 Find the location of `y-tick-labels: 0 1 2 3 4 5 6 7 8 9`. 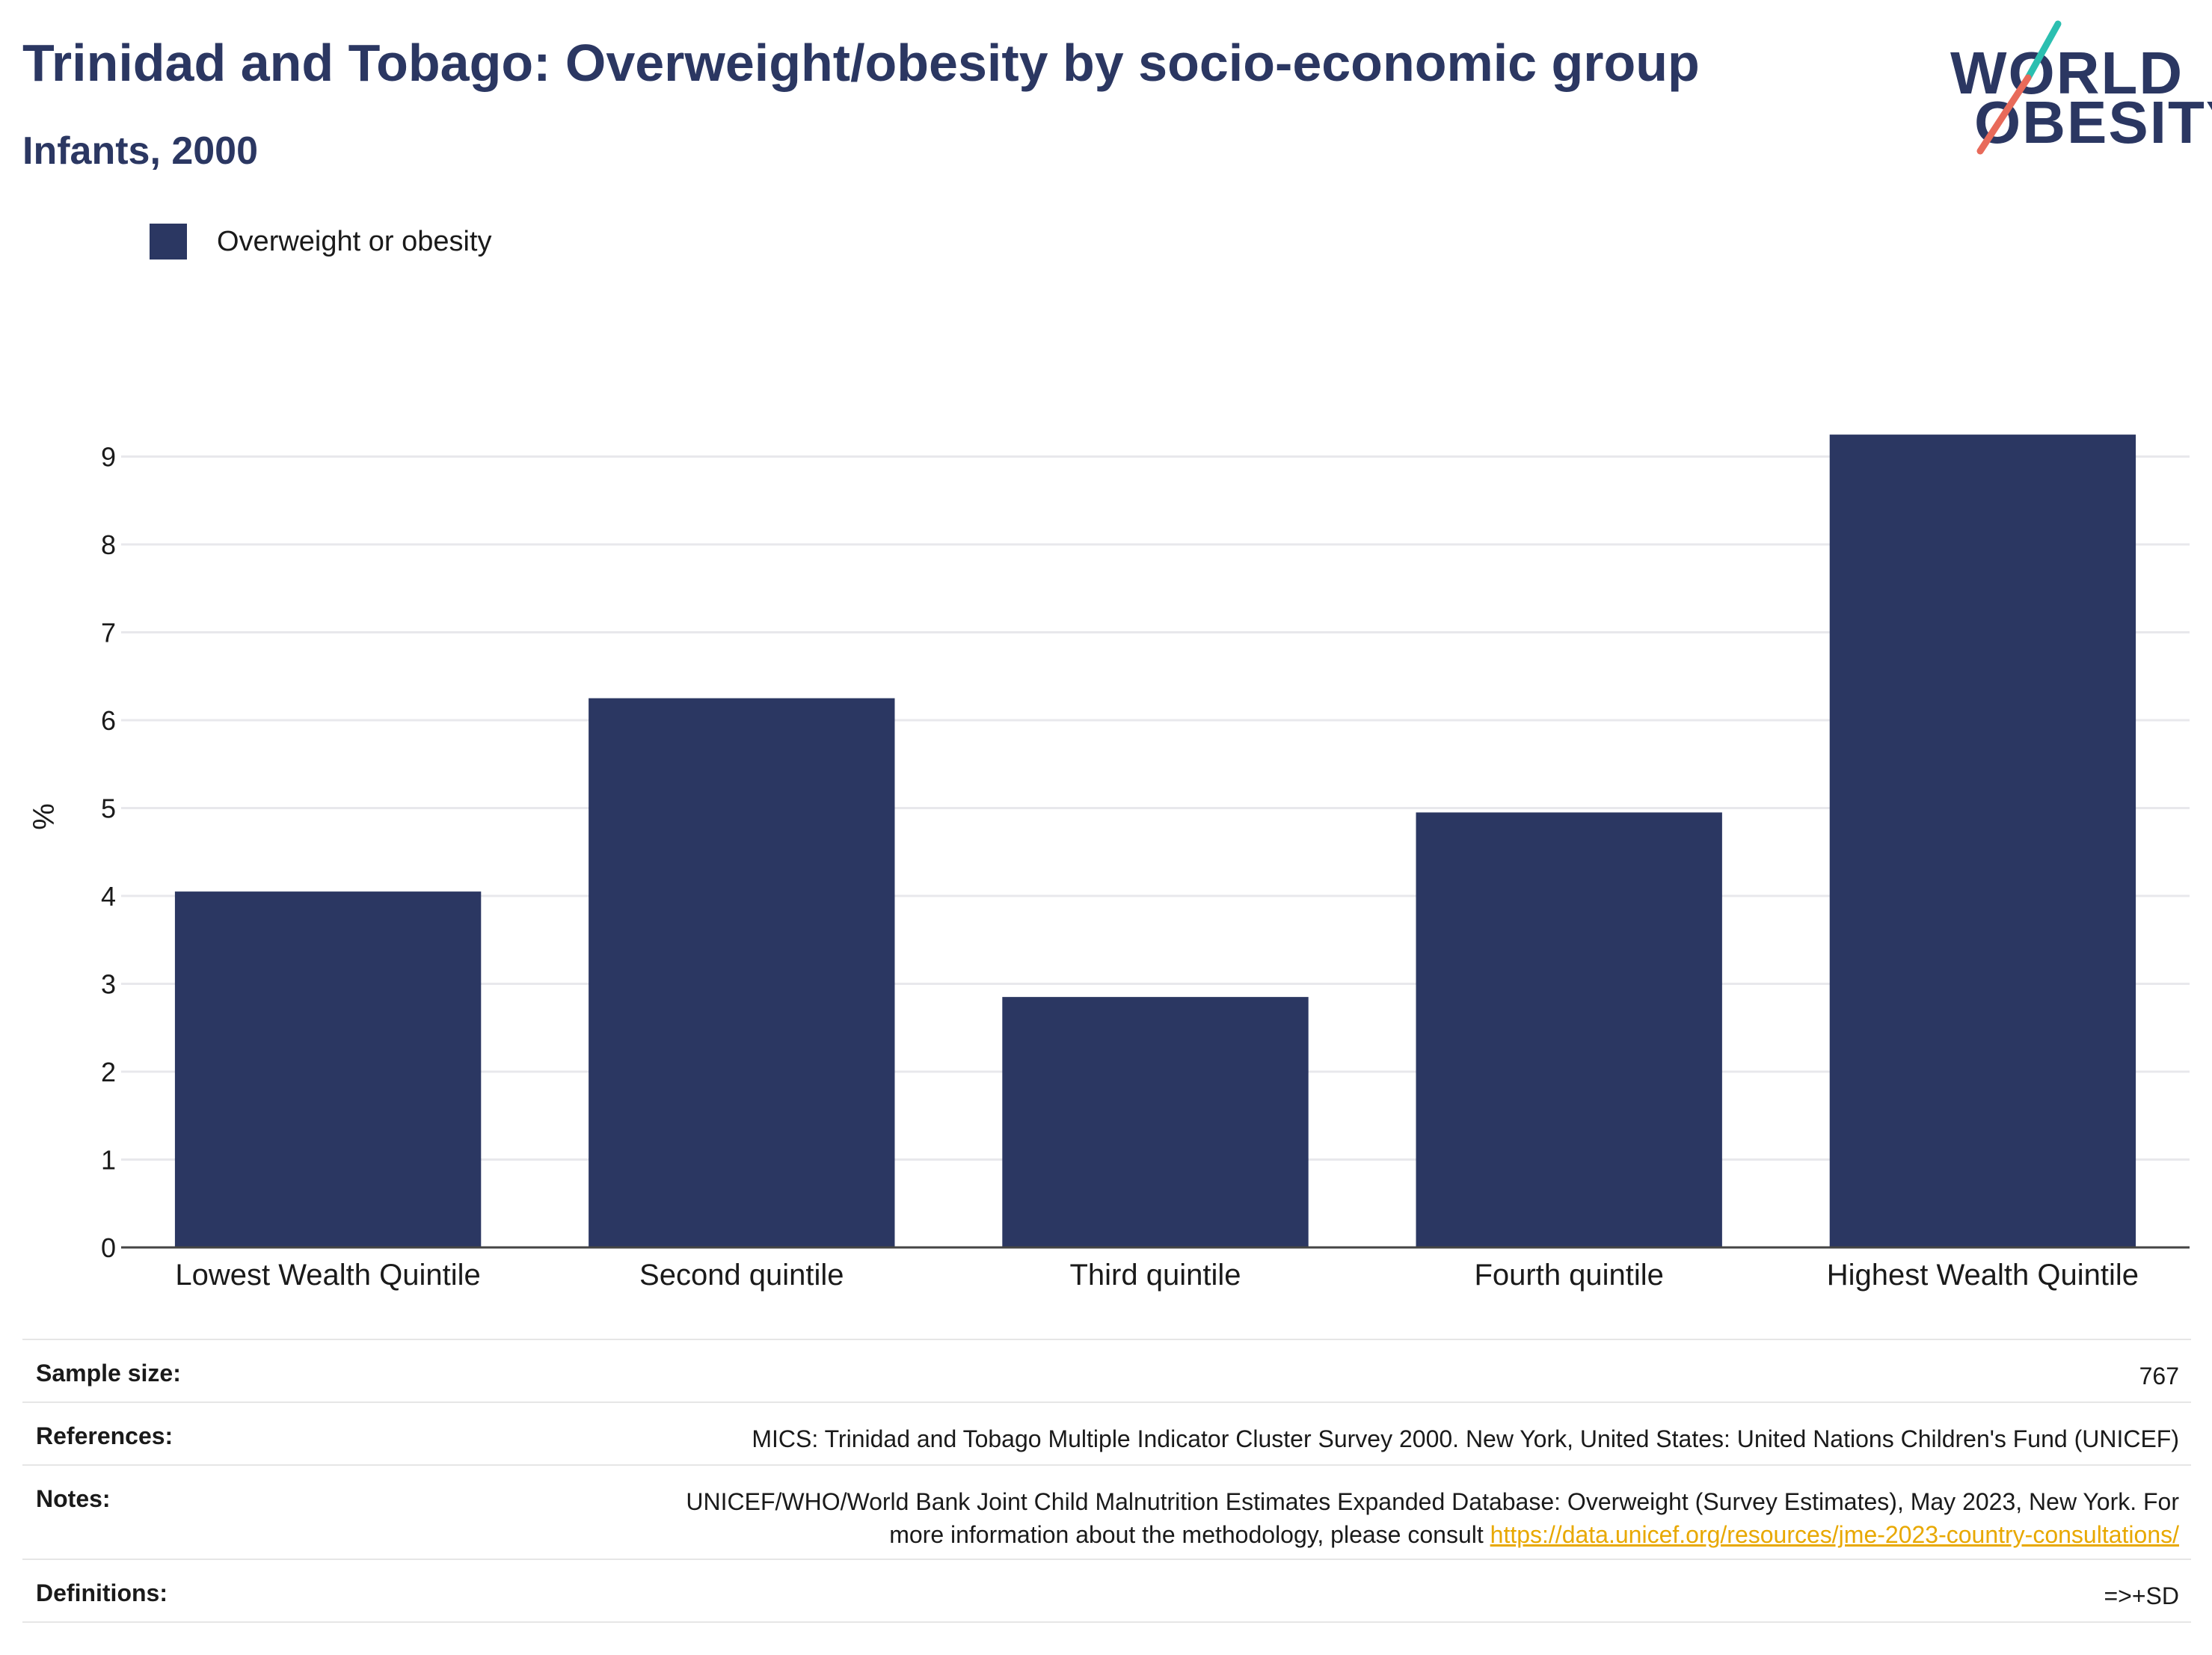

y-tick-labels: 0 1 2 3 4 5 6 7 8 9 is located at coordinates (108, 853).